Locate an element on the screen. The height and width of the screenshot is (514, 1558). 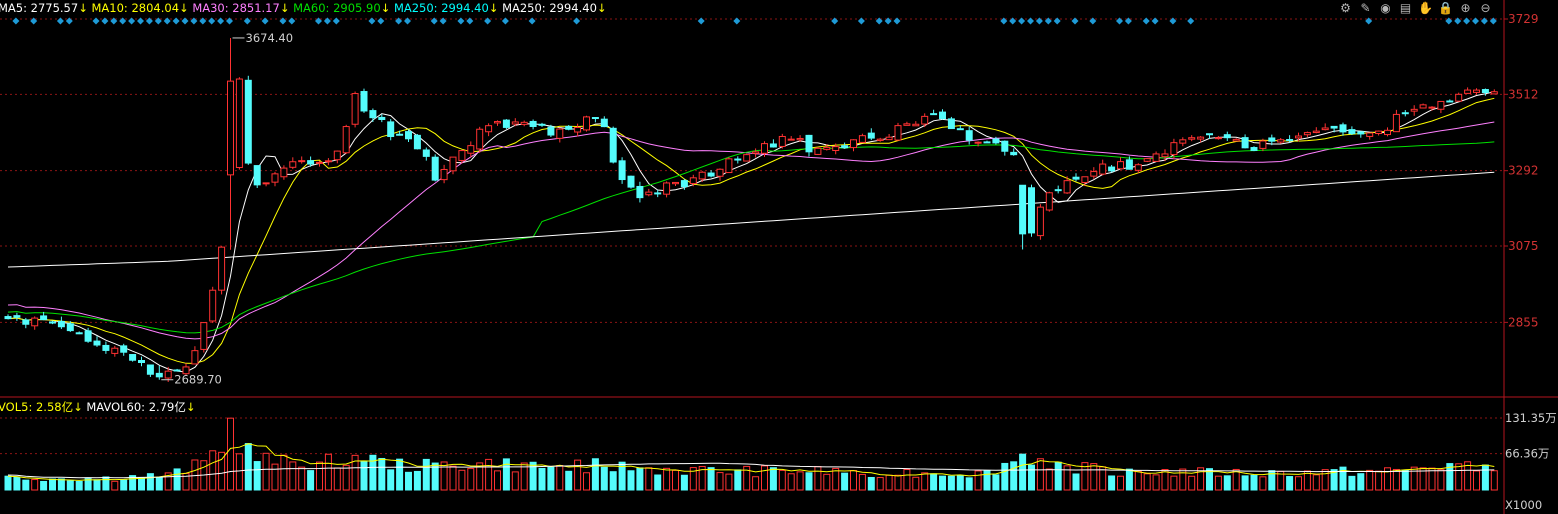
draw-icon: ✎ is located at coordinates (1365, 8).